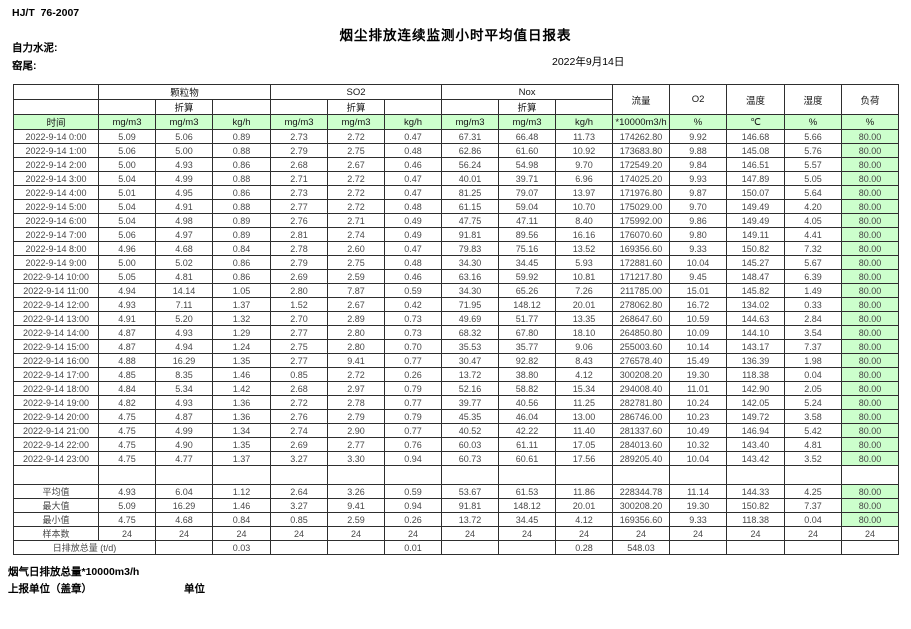 This screenshot has width=911, height=629. Describe the element at coordinates (584, 360) in the screenshot. I see `value-cell: 8.43` at that location.